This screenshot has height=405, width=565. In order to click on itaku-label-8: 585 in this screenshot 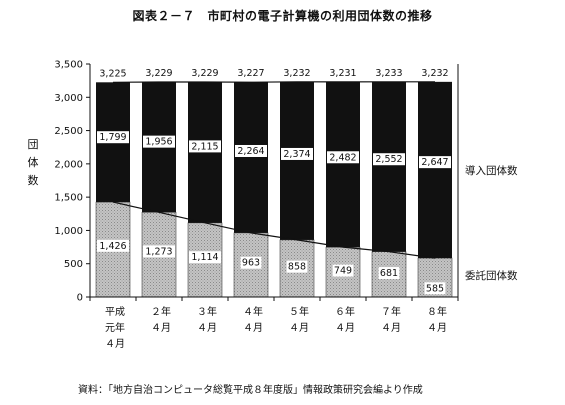, I will do `click(435, 288)`.